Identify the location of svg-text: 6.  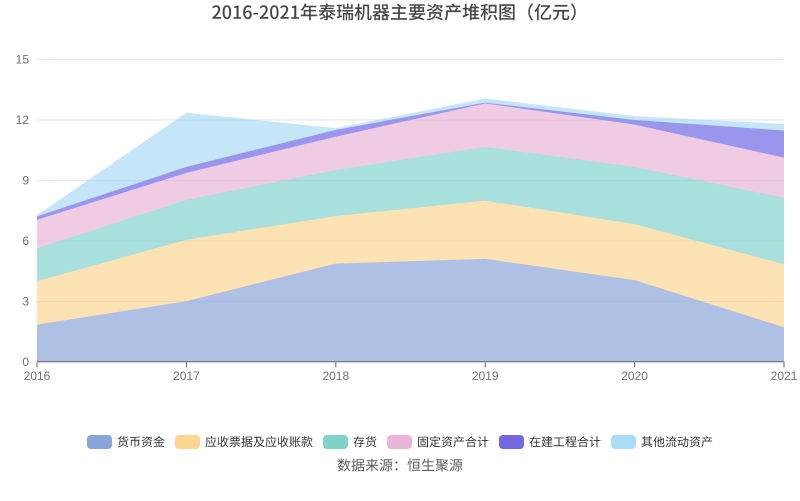
(25, 241).